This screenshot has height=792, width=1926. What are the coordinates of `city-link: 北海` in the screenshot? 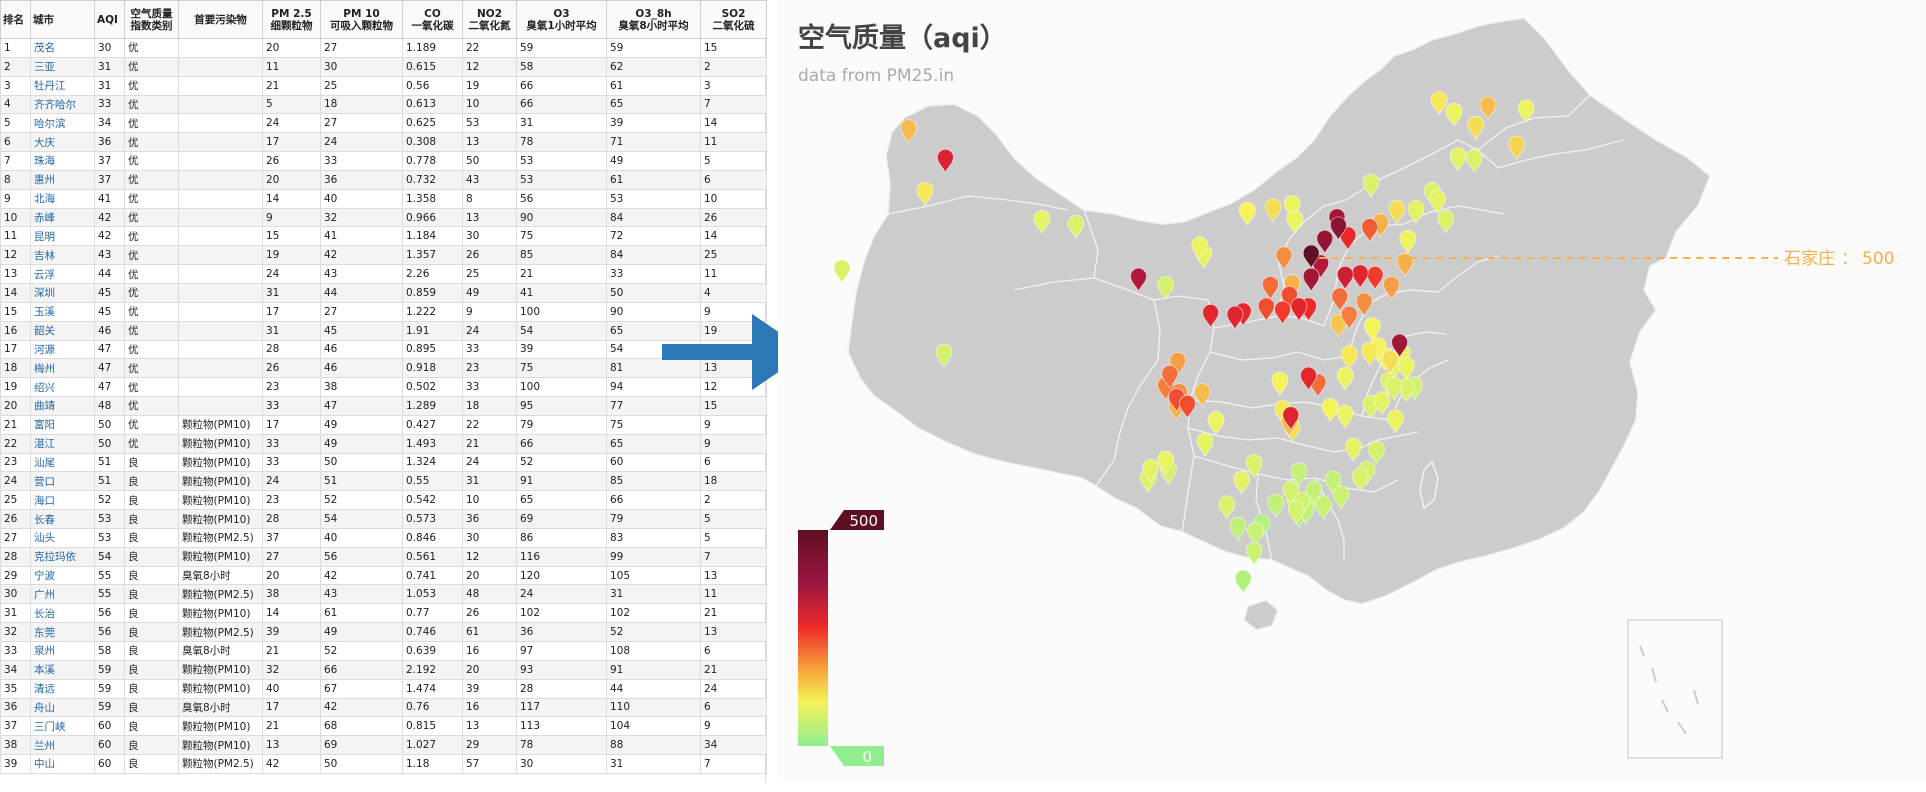 It's located at (62, 198).